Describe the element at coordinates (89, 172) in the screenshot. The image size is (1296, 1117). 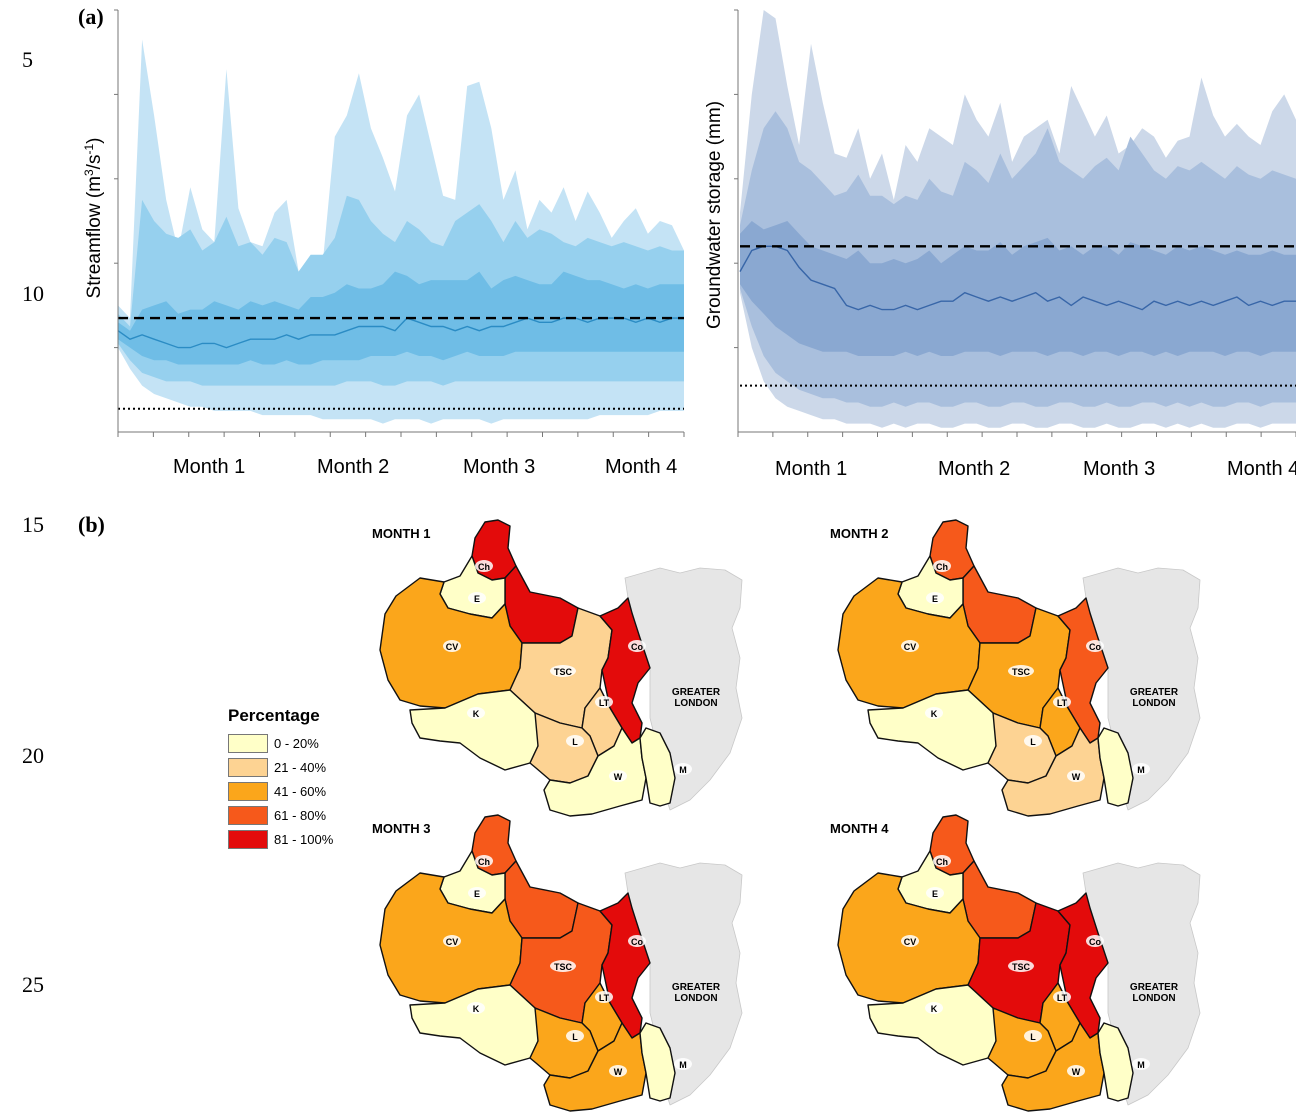
I see `ylabel-sup1: 3` at that location.